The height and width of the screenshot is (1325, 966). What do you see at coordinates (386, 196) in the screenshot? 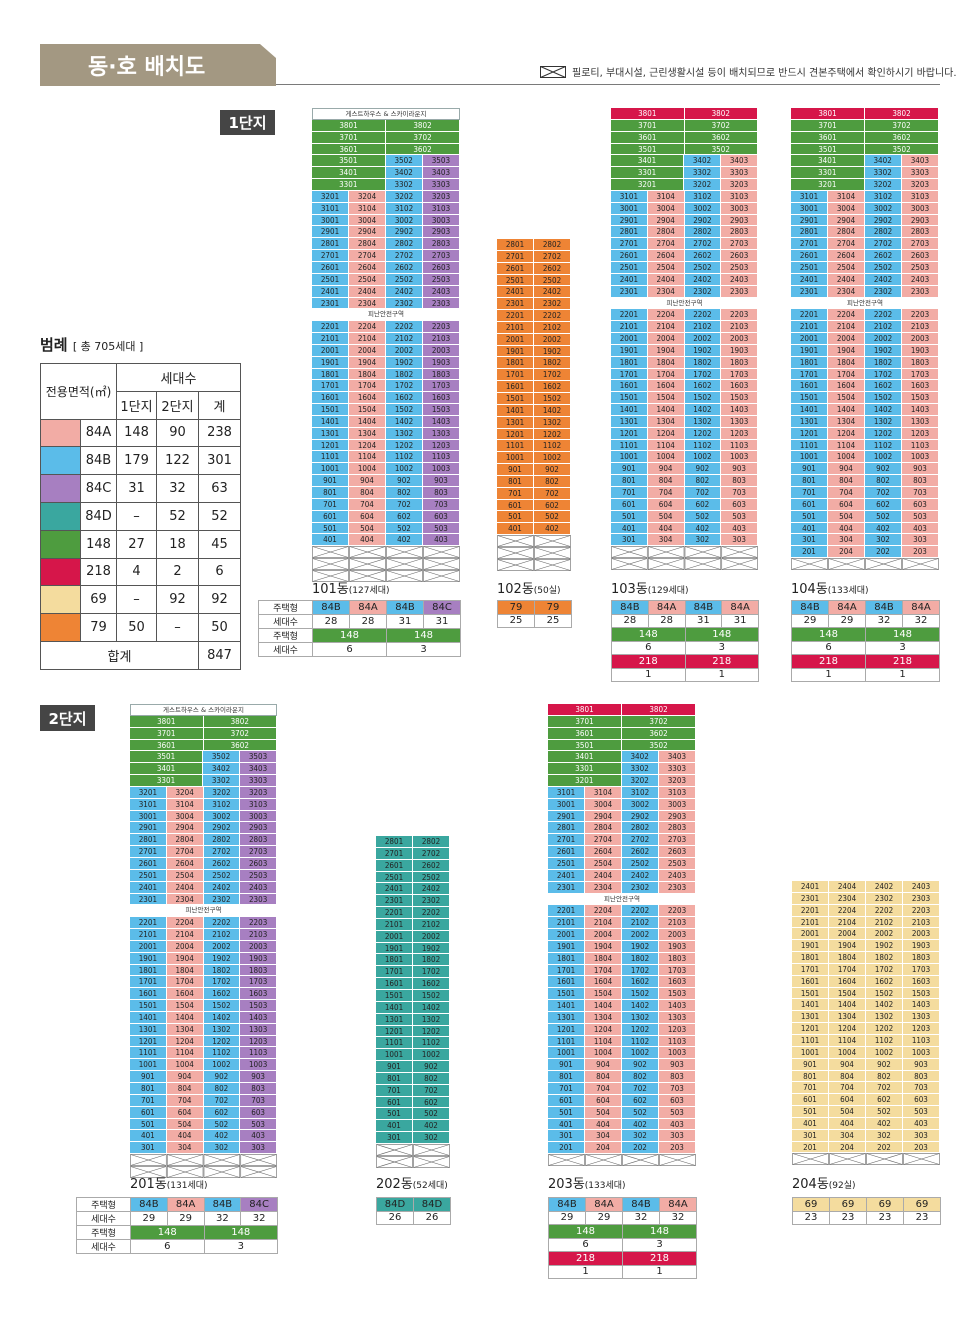
I see `floor-row: 3201 3204 3202 3203` at bounding box center [386, 196].